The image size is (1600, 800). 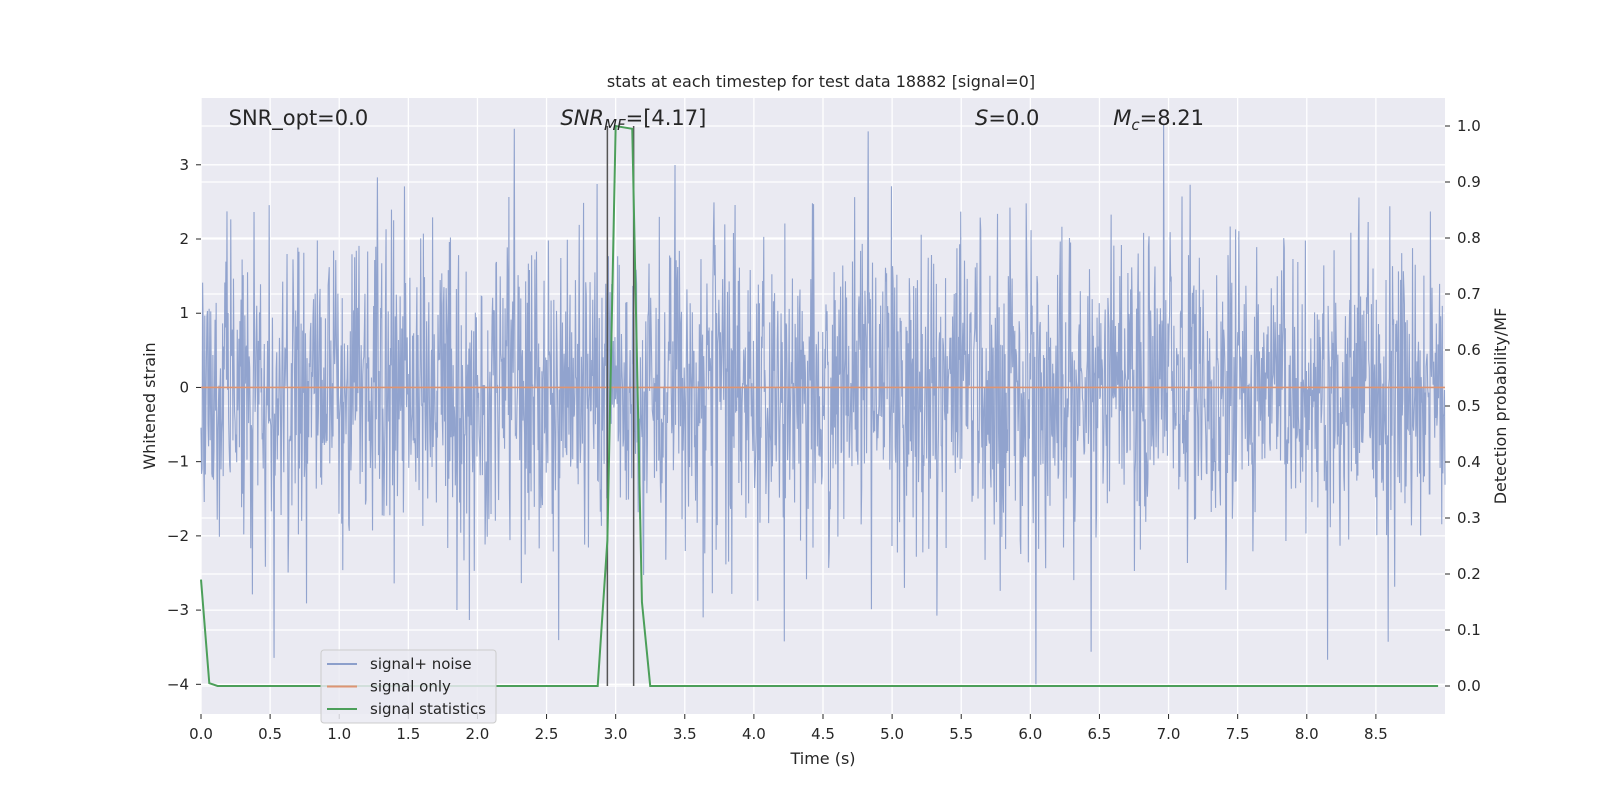 What do you see at coordinates (1100, 734) in the screenshot?
I see `x-tick-label-13: 6.5` at bounding box center [1100, 734].